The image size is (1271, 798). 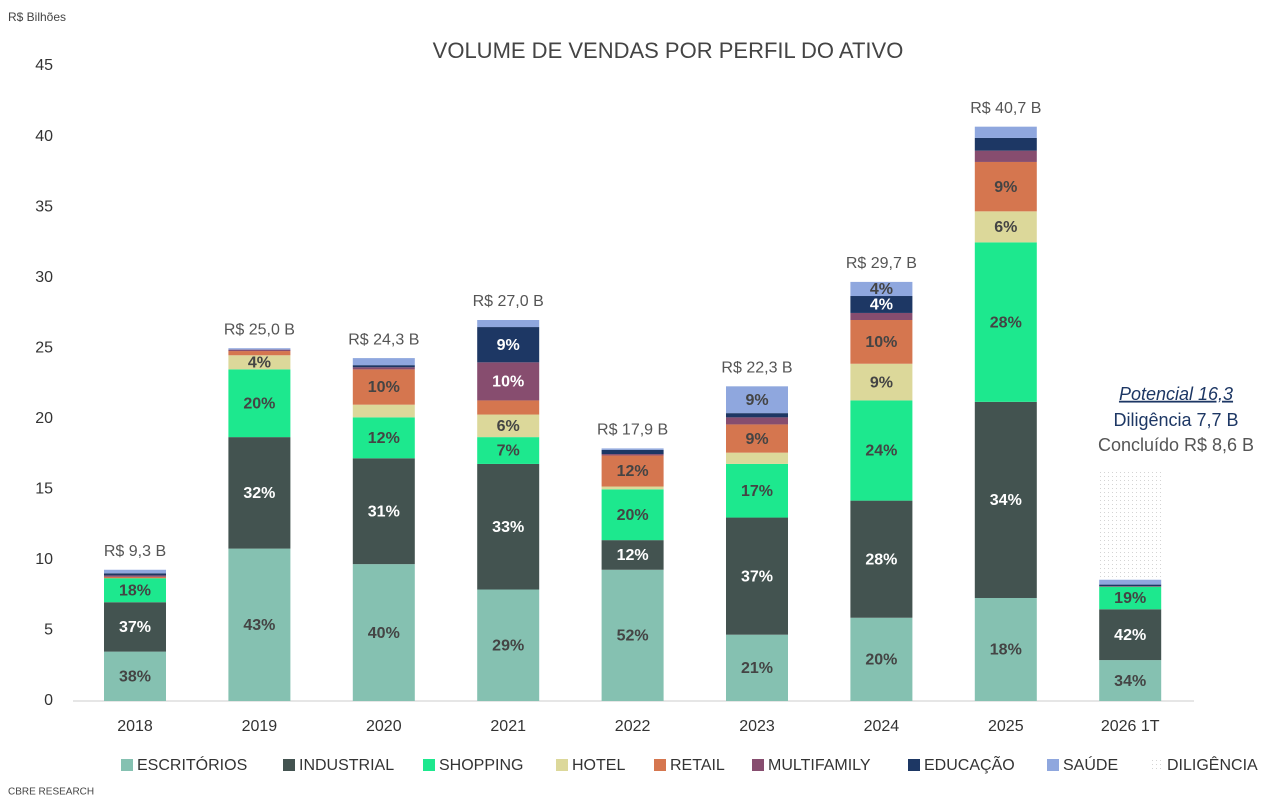 I want to click on value-label: 18%, so click(x=135, y=590).